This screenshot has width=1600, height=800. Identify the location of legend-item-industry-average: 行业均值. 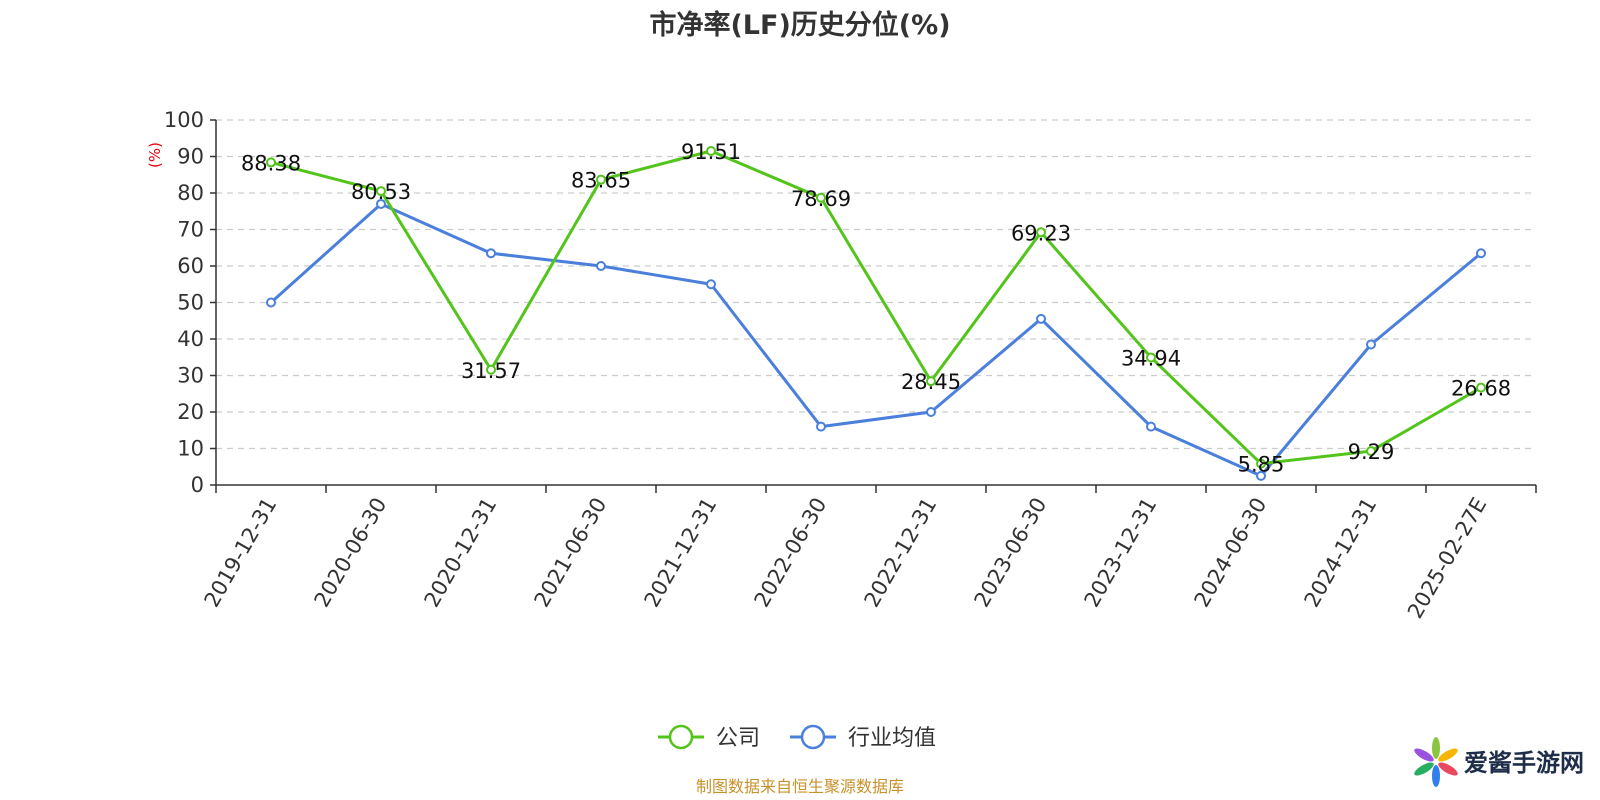
(863, 737).